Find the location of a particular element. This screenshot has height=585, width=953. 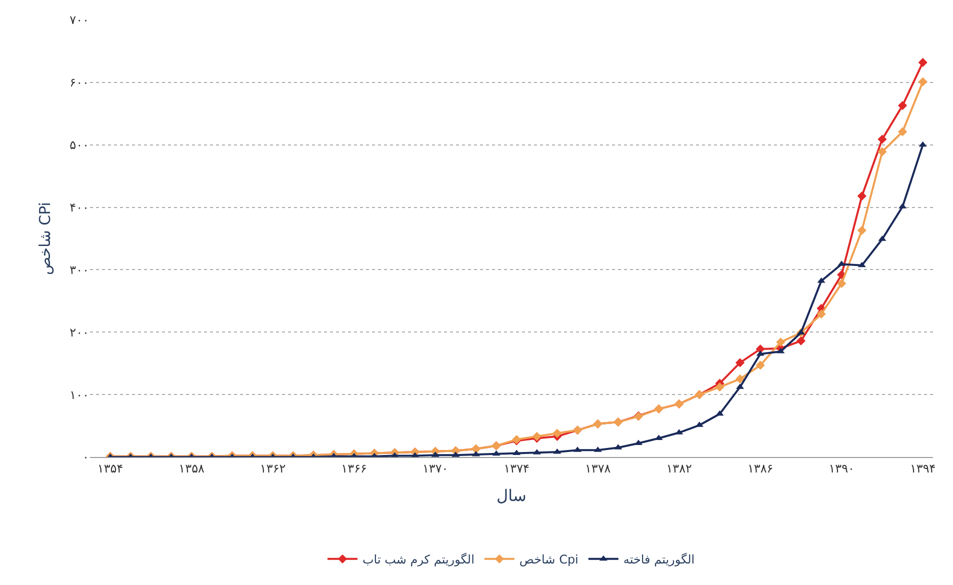

x-tick-label: ۱۳۸۲ is located at coordinates (679, 468).